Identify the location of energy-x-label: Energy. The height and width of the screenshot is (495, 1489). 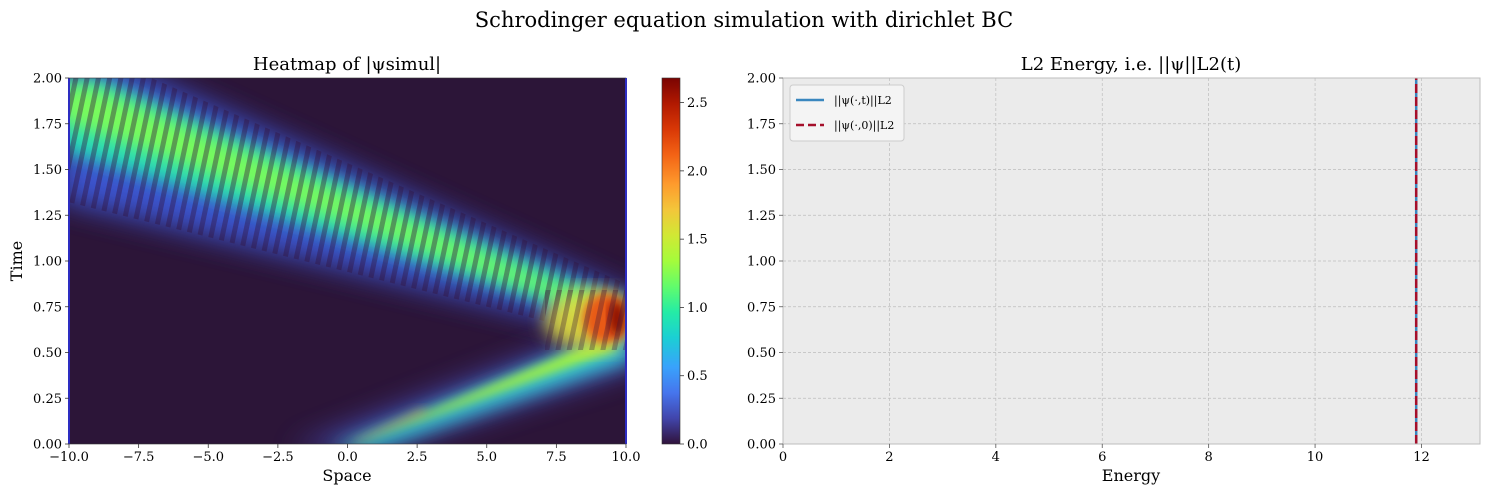
(1131, 475).